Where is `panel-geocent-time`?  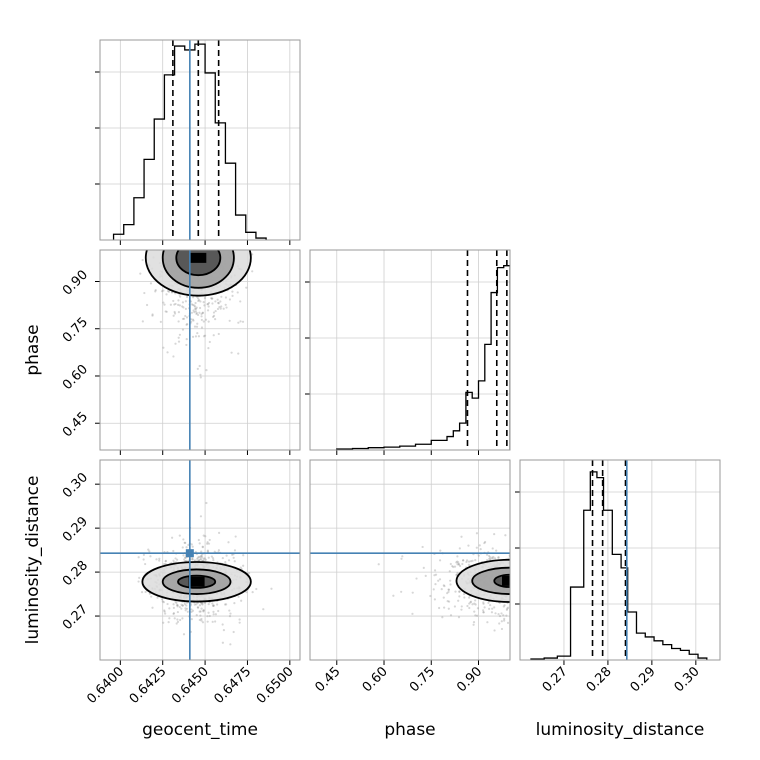
panel-geocent-time is located at coordinates (198, 142).